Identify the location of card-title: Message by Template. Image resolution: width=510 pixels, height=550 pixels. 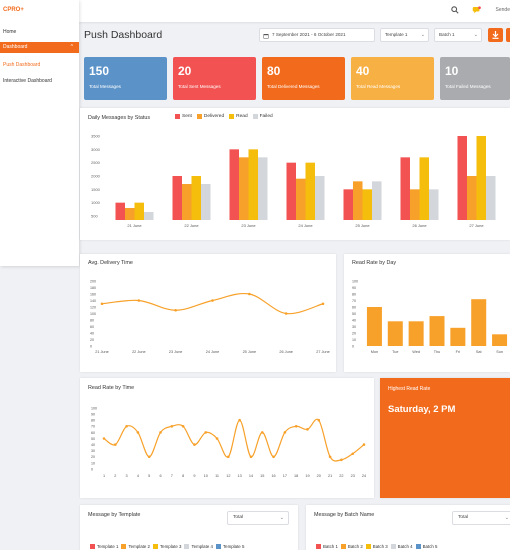
(114, 515).